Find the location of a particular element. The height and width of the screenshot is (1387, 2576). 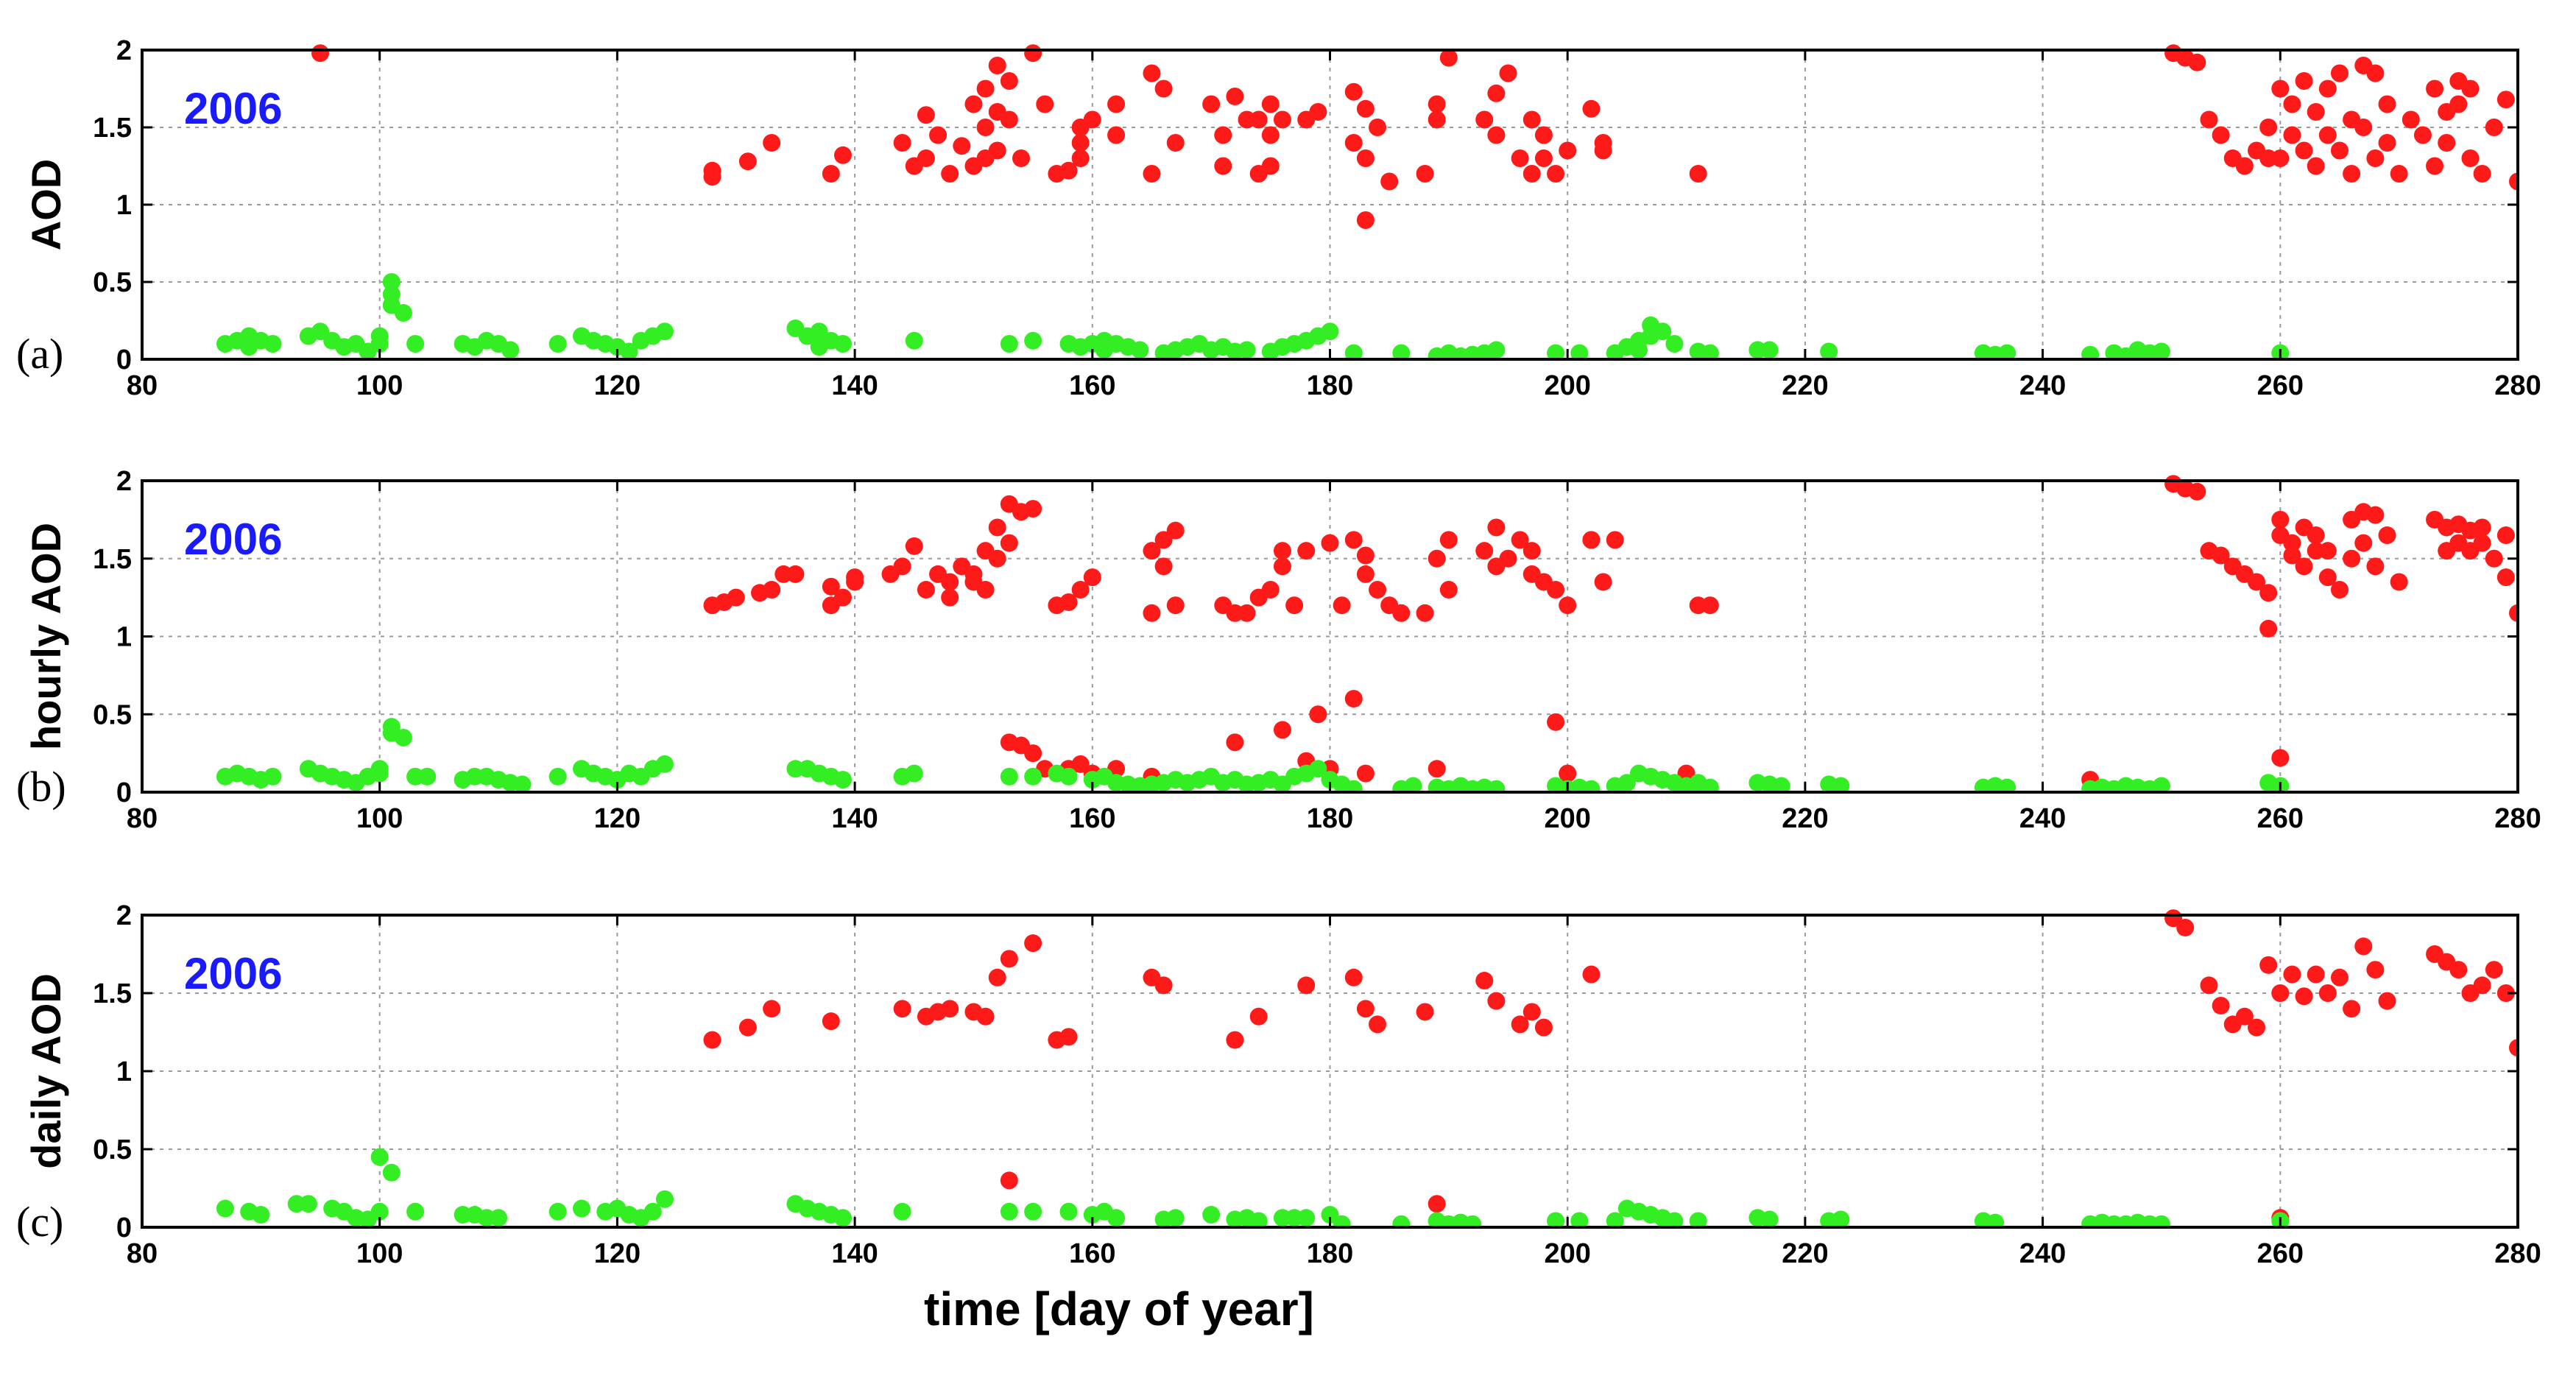

y-tick-label: 0.5 is located at coordinates (112, 1149).